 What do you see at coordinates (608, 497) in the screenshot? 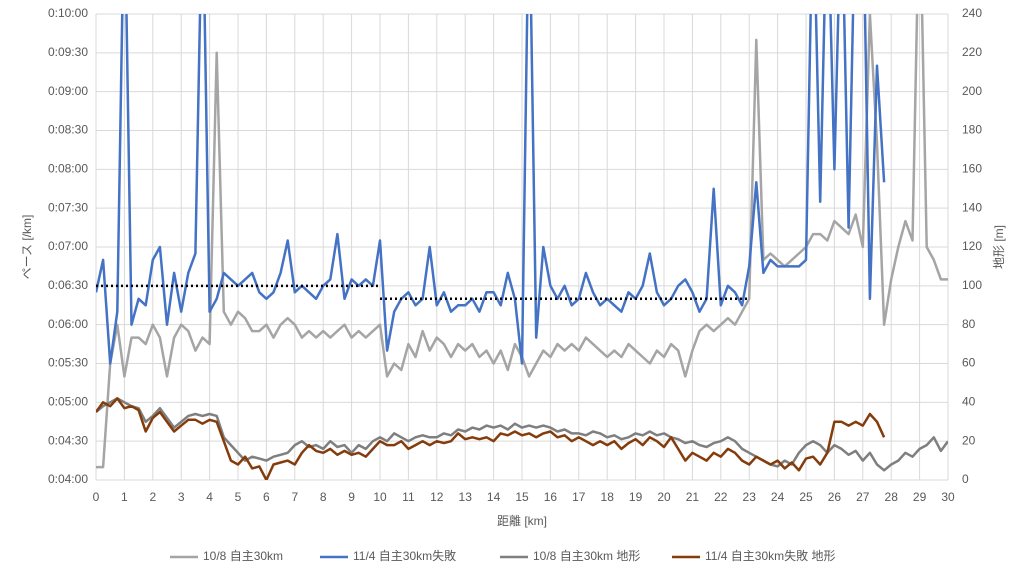
I see `x-tick-label: 18` at bounding box center [608, 497].